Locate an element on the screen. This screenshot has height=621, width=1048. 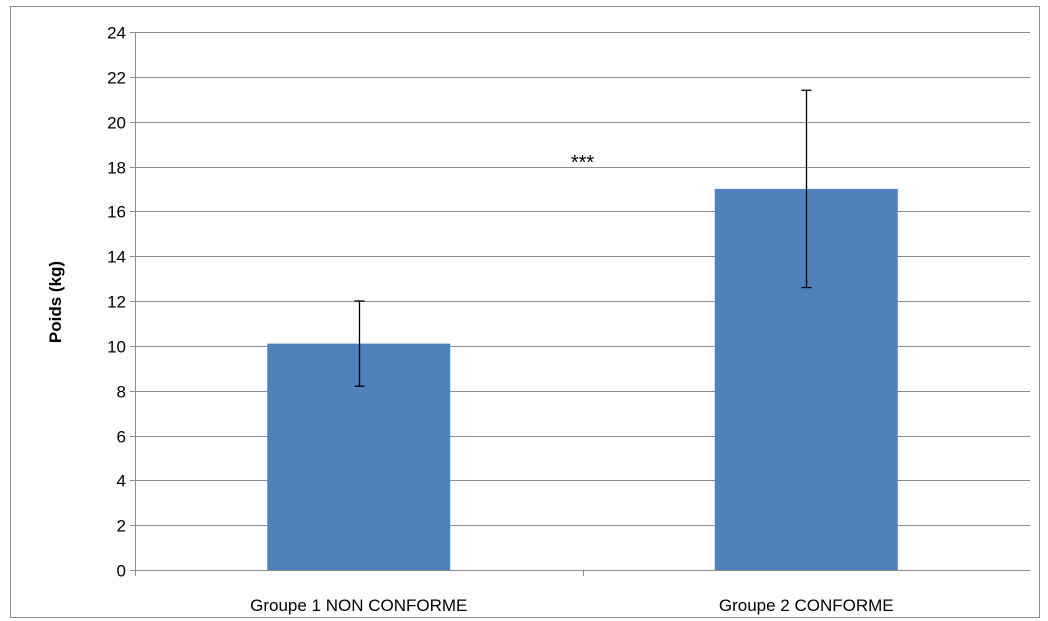
y-tick-label: 2 is located at coordinates (121, 526).